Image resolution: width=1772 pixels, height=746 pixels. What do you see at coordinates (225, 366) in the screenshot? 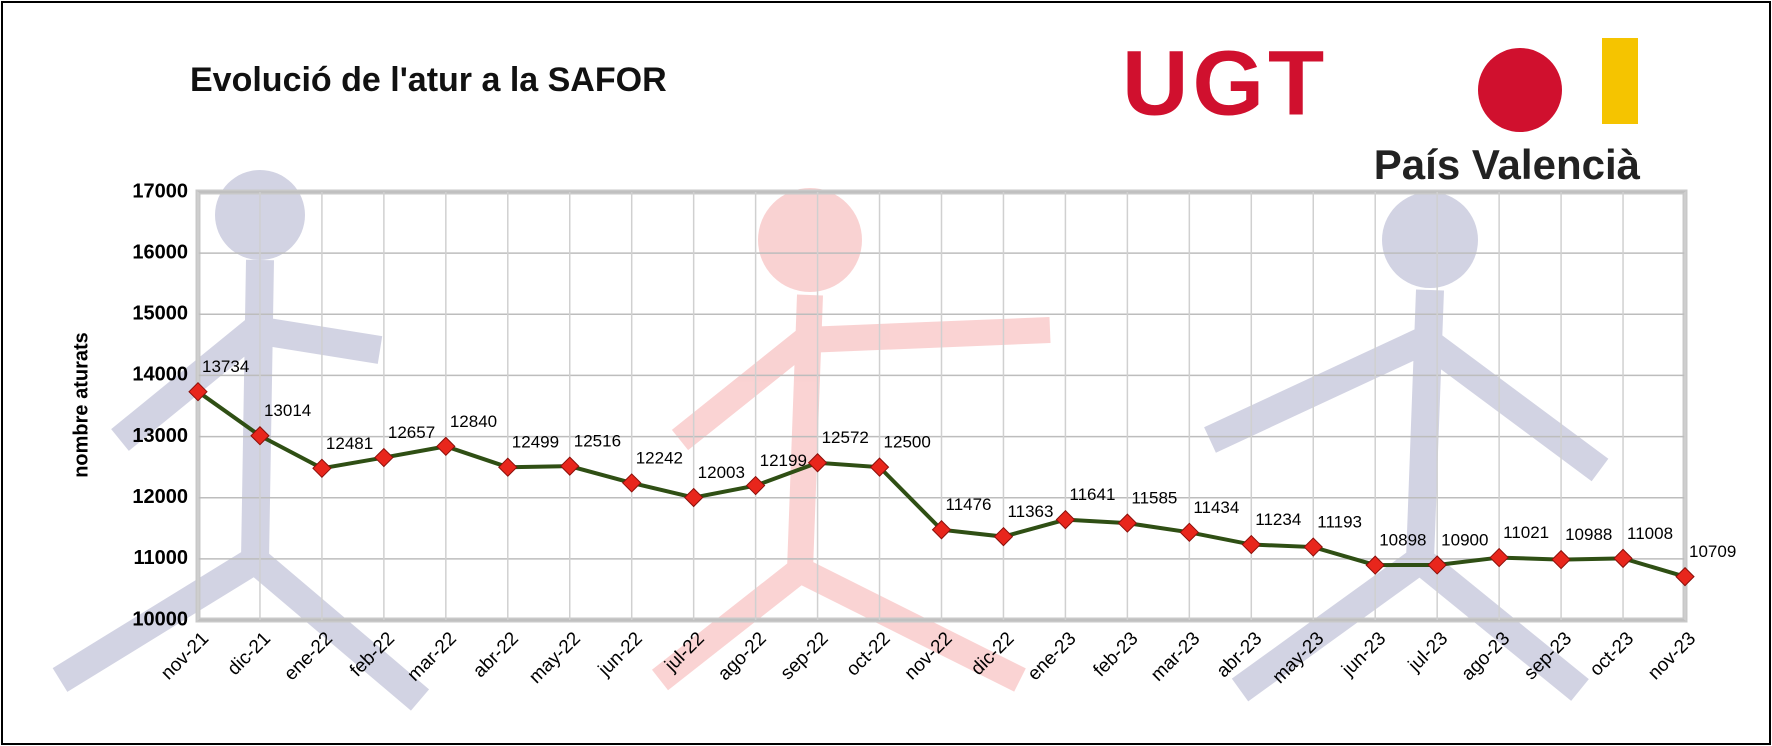
I see `value-label: 13734` at bounding box center [225, 366].